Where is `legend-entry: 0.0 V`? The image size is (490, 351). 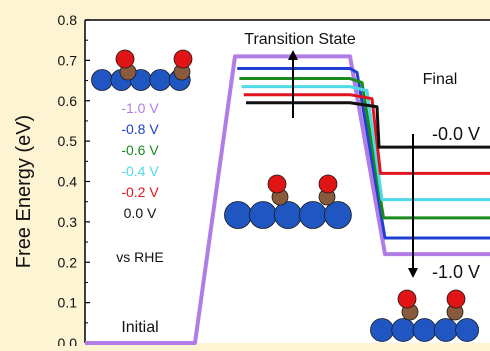 legend-entry: 0.0 V is located at coordinates (140, 213).